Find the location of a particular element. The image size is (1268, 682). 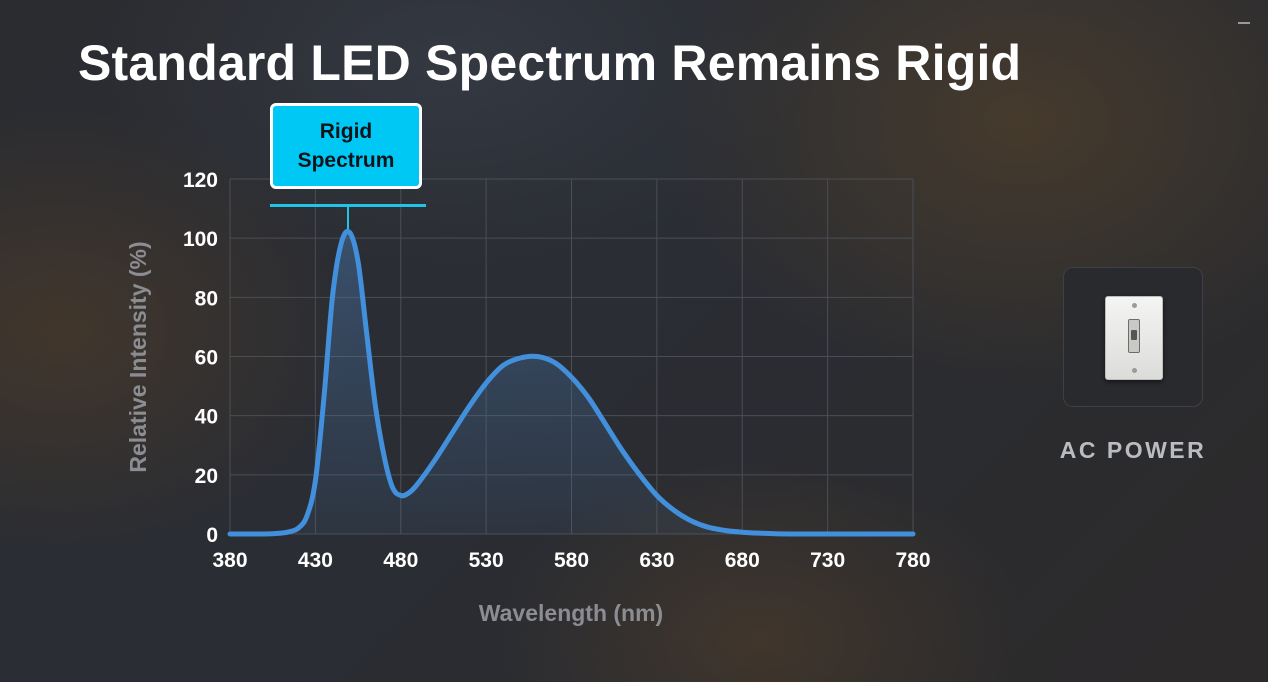

ac-power-card is located at coordinates (1133, 337).